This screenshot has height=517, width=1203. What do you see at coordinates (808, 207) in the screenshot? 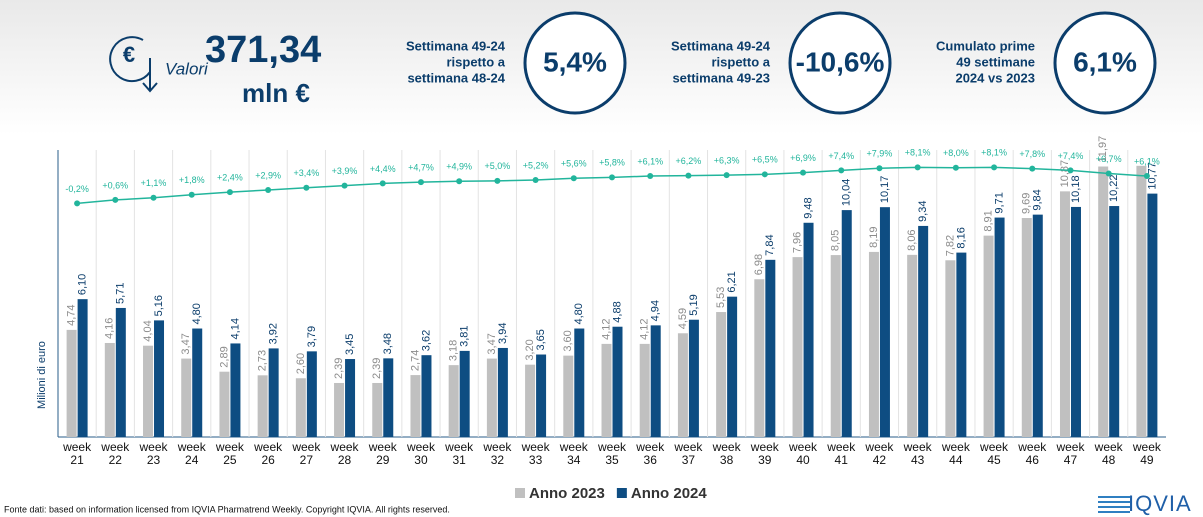
I see `bar-value-label: 9,48` at bounding box center [808, 207].